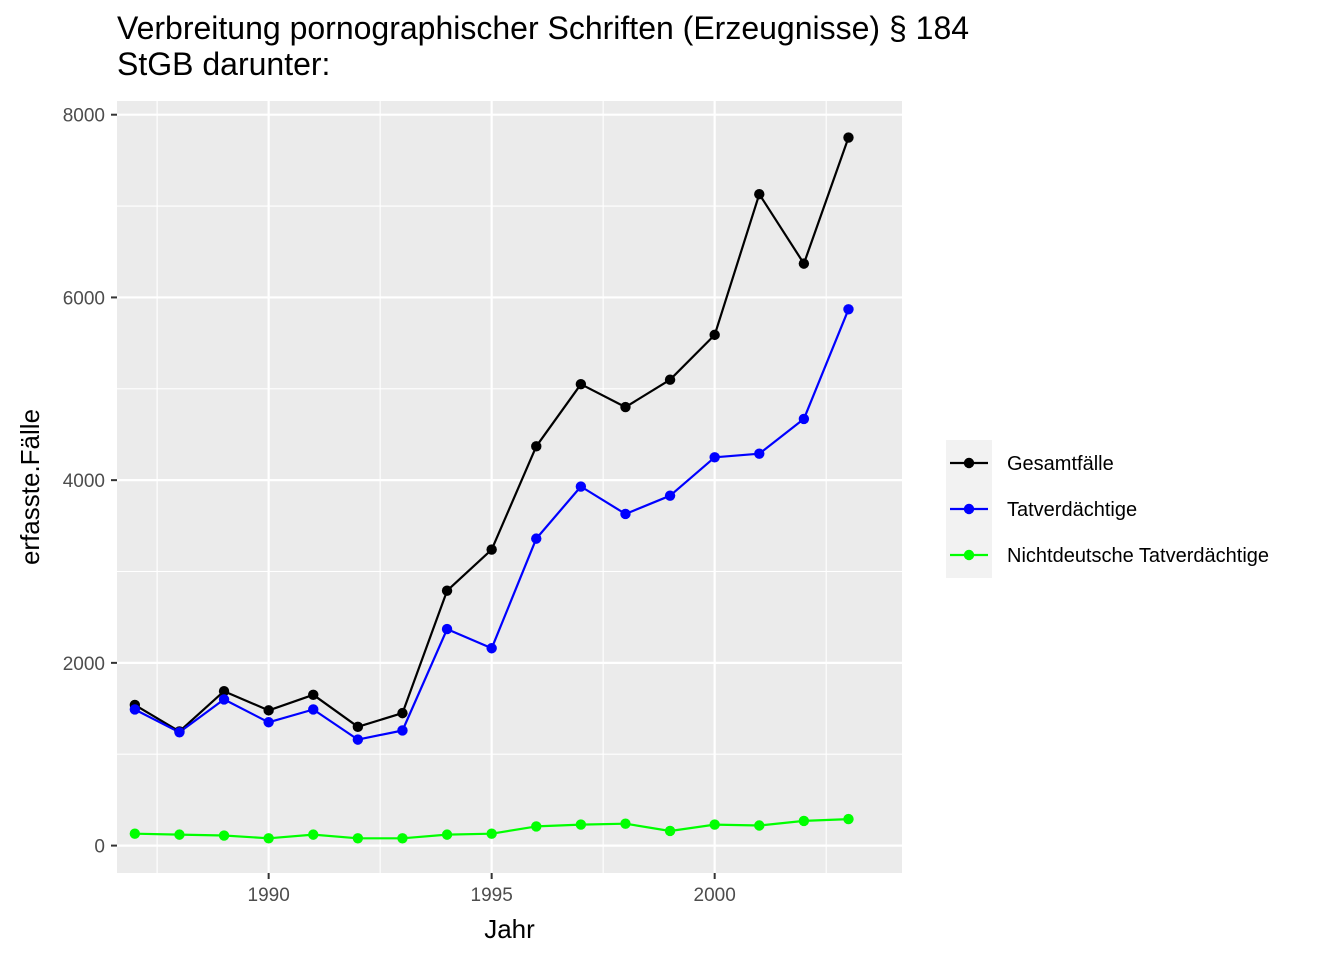 This screenshot has height=960, width=1344. I want to click on x-tick-label: 1990, so click(269, 895).